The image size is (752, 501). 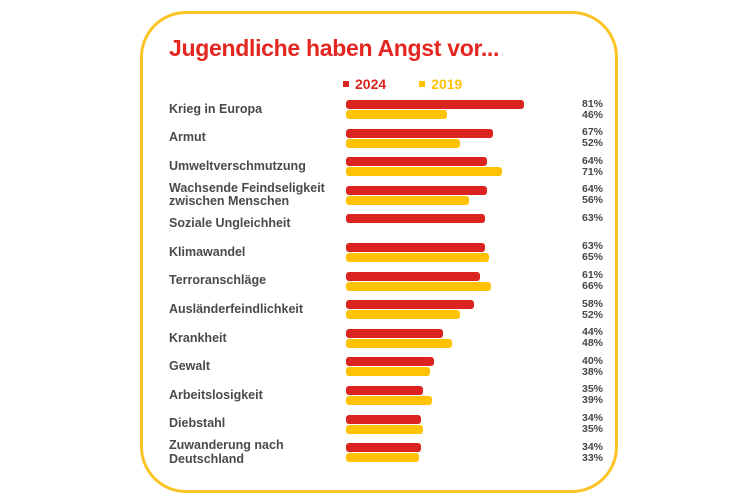 What do you see at coordinates (207, 251) in the screenshot?
I see `category-label: Klimawandel` at bounding box center [207, 251].